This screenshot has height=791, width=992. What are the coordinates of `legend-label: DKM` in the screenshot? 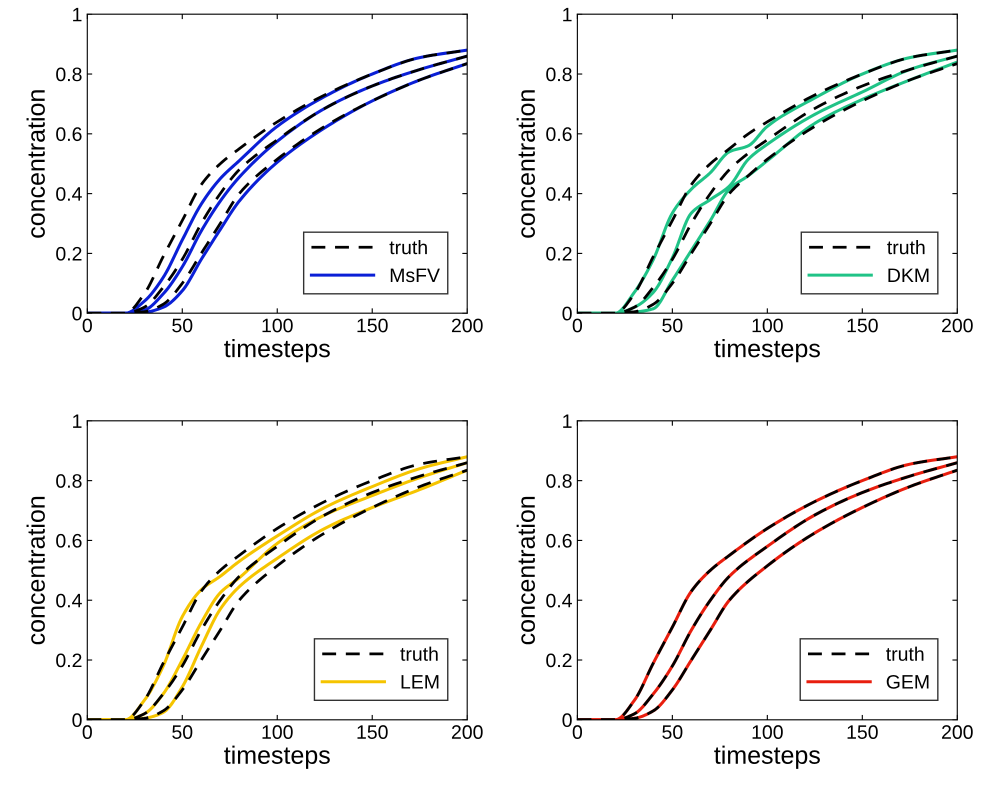 It's located at (908, 275).